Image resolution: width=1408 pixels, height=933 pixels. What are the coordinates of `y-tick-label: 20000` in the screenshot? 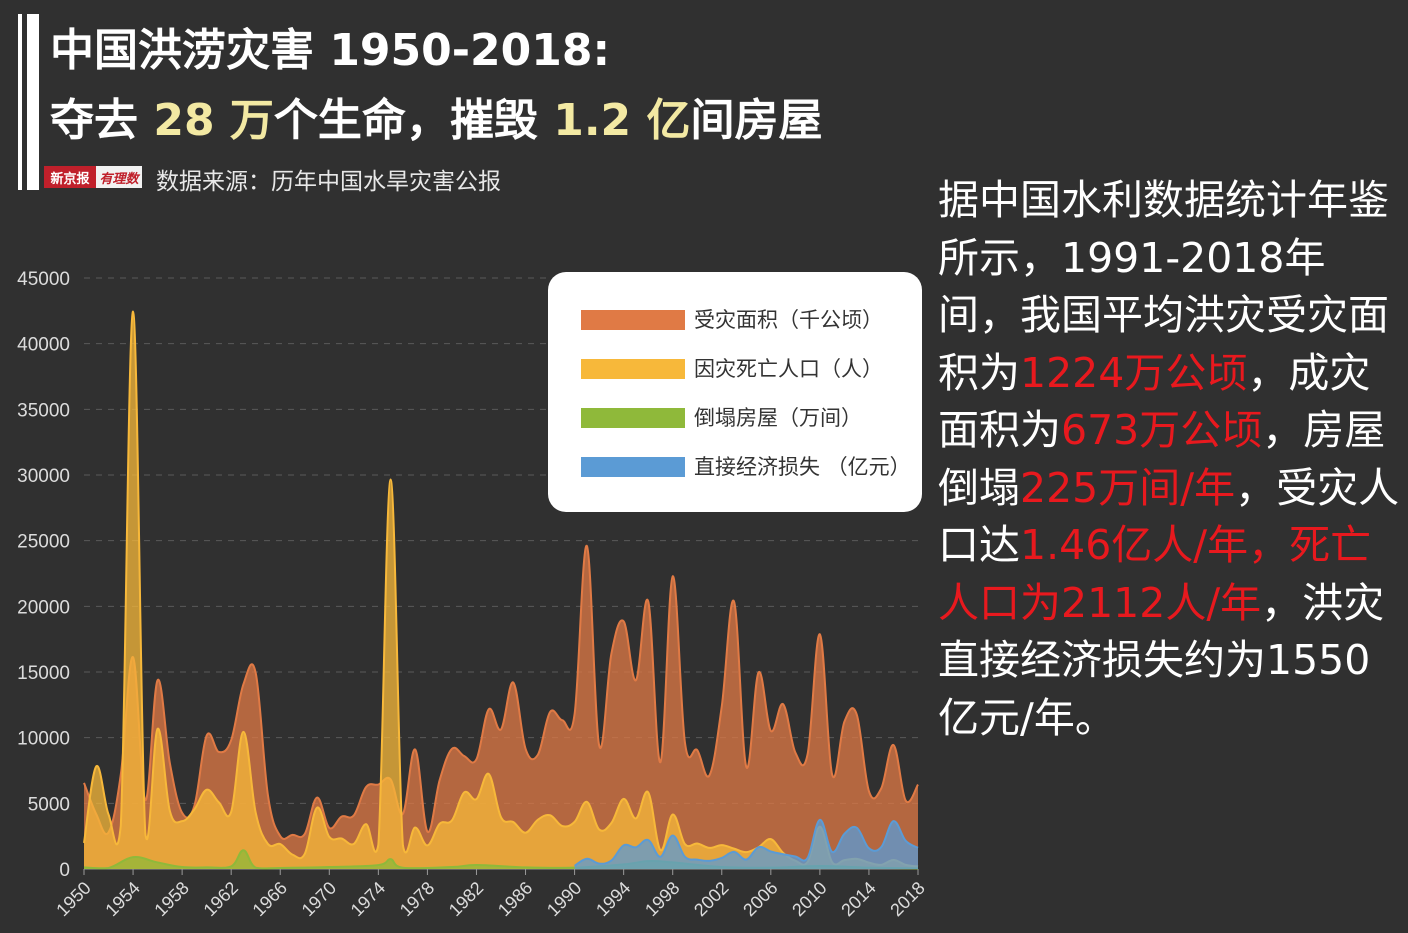 It's located at (43, 607).